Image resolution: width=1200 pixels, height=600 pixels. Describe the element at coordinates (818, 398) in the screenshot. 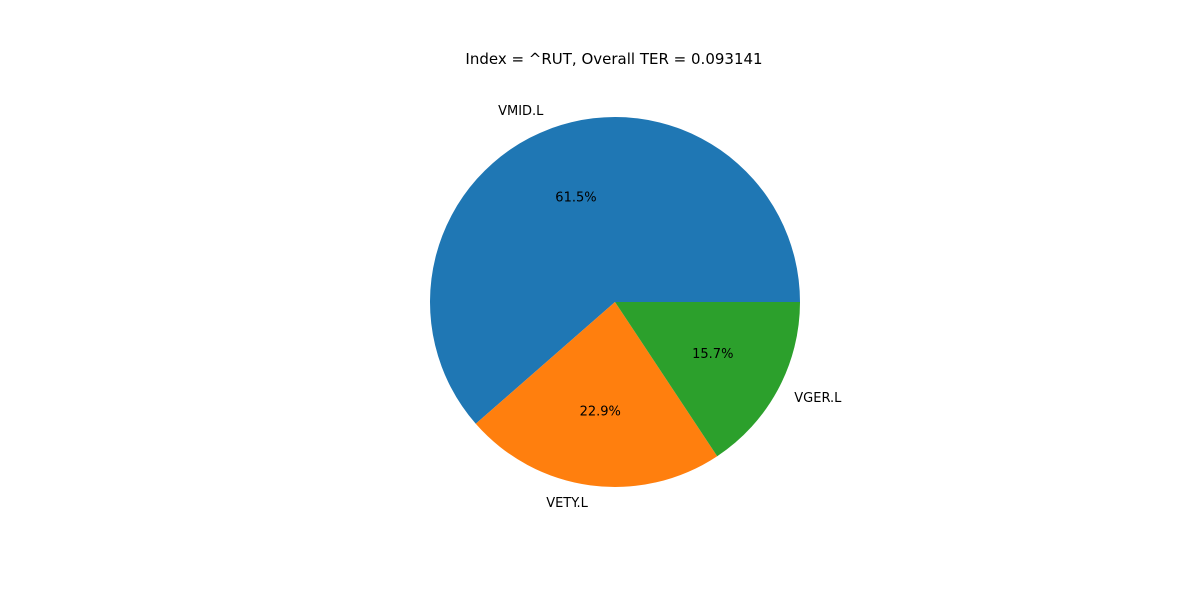

I see `slice-label: VGER.L` at that location.